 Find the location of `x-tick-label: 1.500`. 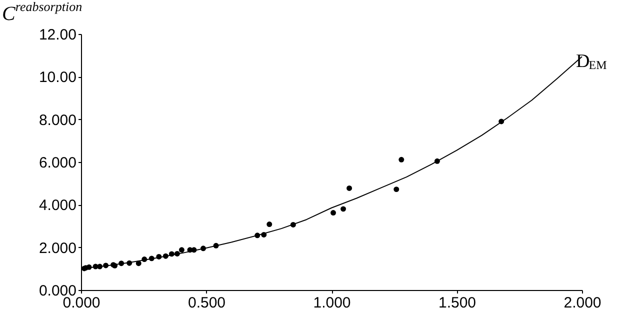

x-tick-label: 1.500 is located at coordinates (457, 303).